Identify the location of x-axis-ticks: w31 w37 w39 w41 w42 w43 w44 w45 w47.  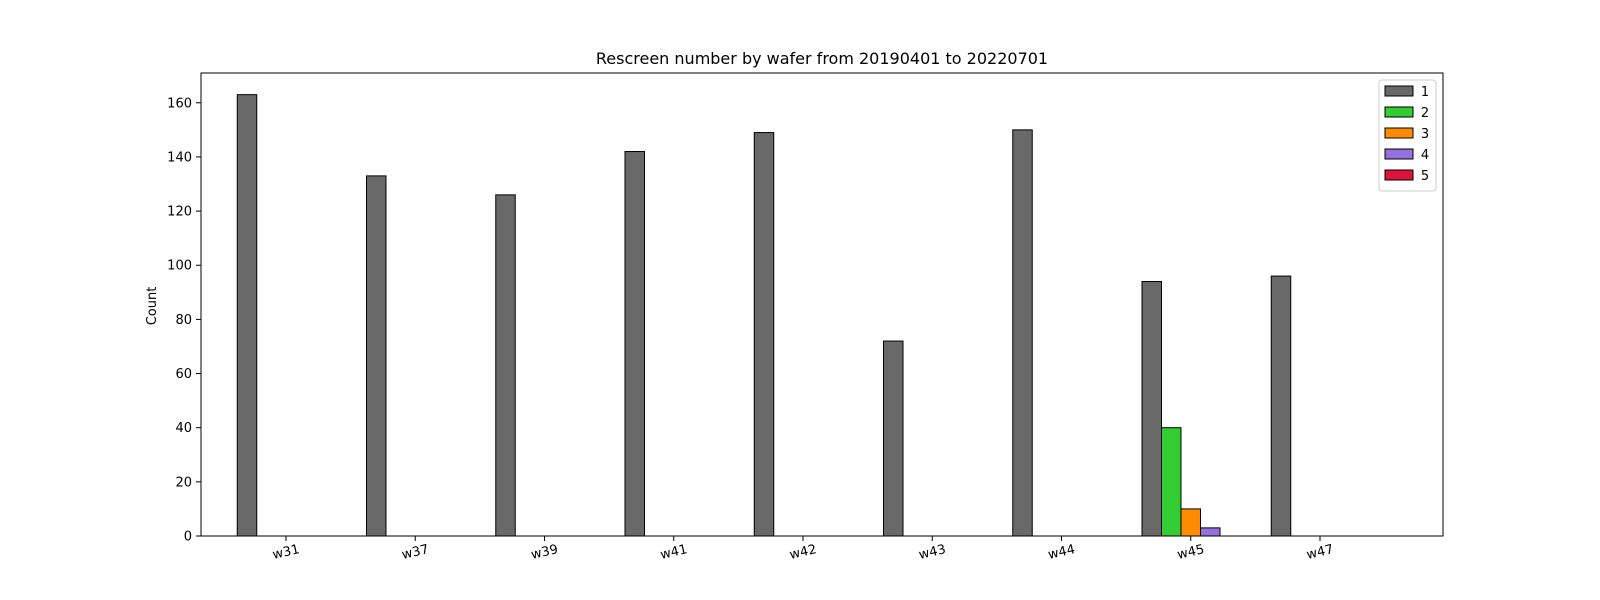
(803, 549).